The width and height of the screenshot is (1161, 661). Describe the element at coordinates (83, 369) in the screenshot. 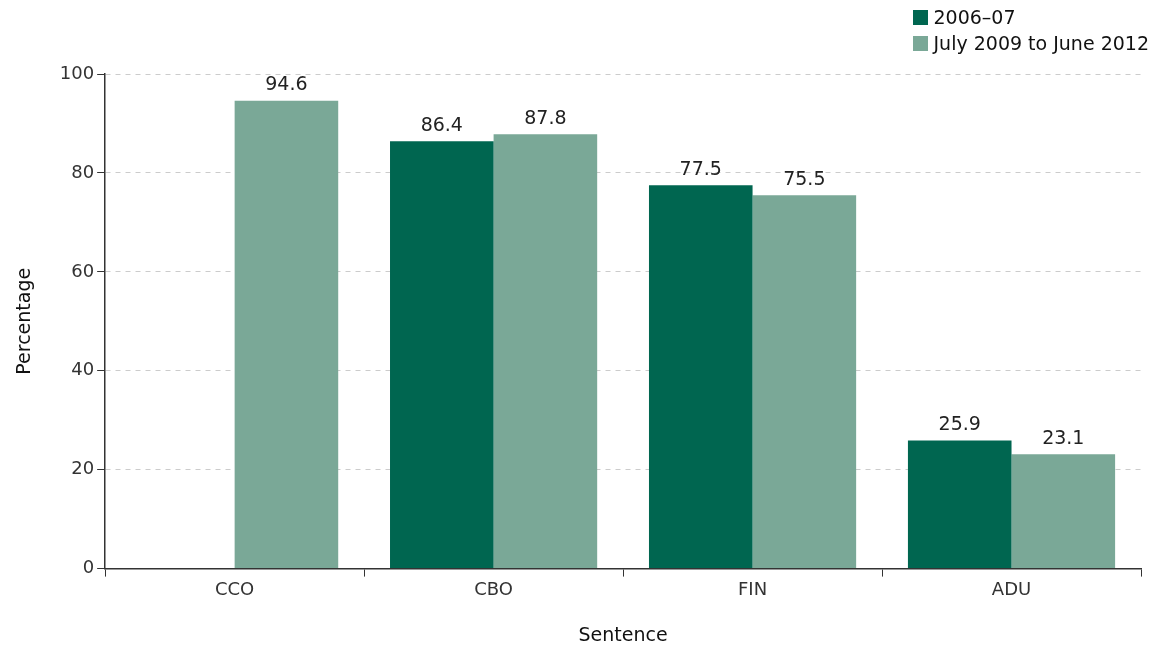

I see `y-tick-label: 40` at that location.